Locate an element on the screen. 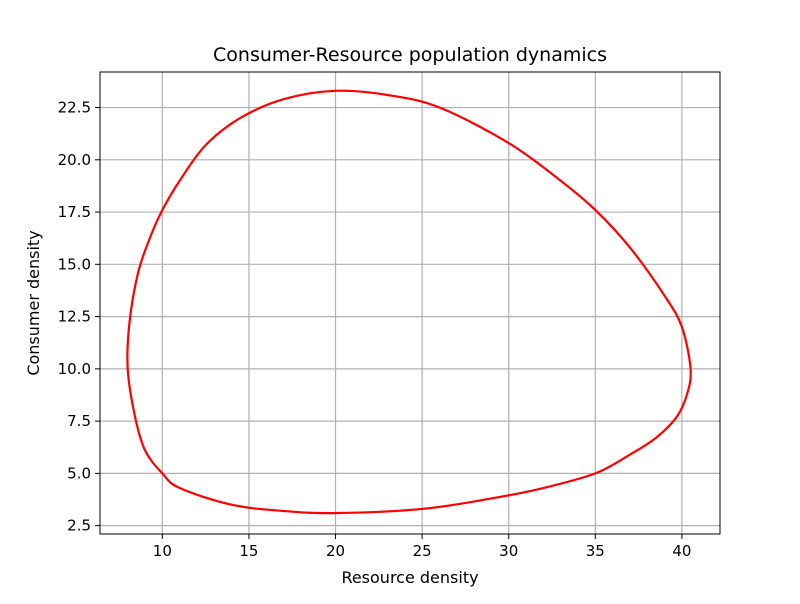  x-tick-label: 30 is located at coordinates (508, 551).